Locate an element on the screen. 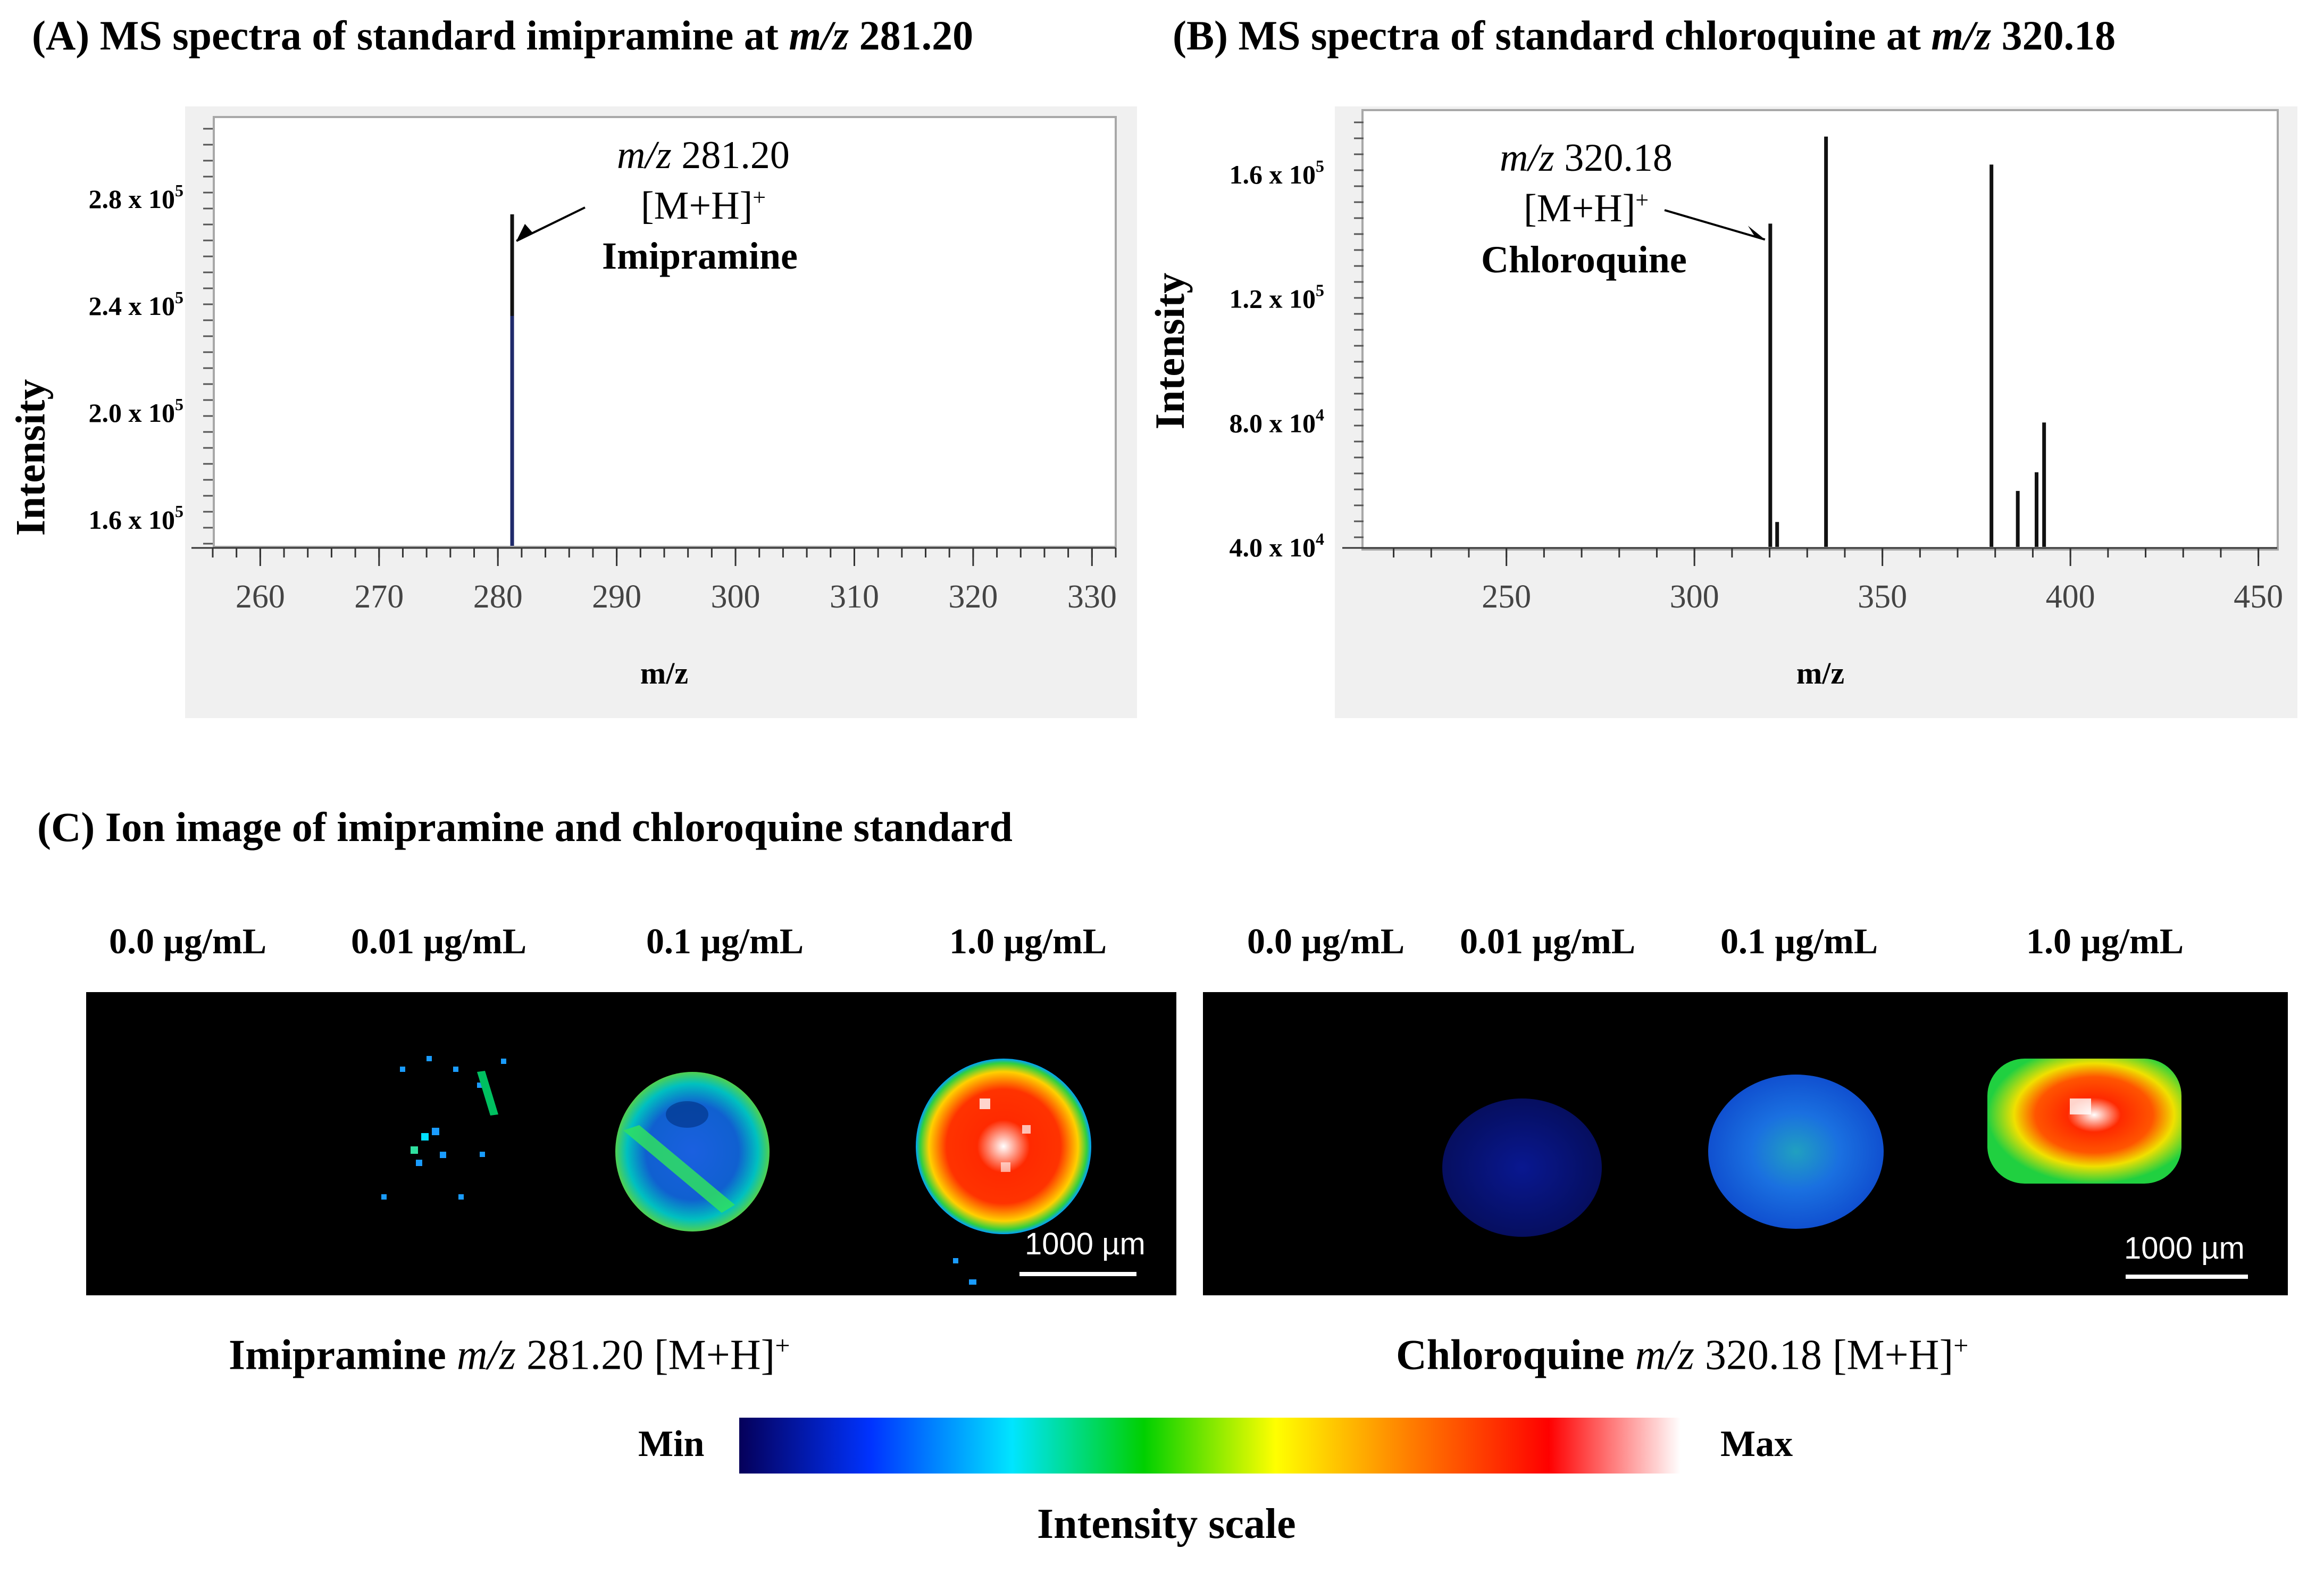  annot-a-compound: Imipramine is located at coordinates (700, 256).